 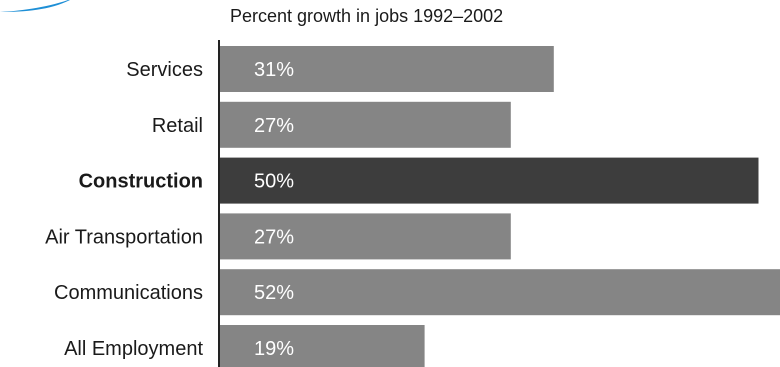 What do you see at coordinates (500, 292) in the screenshot?
I see `bar-communications` at bounding box center [500, 292].